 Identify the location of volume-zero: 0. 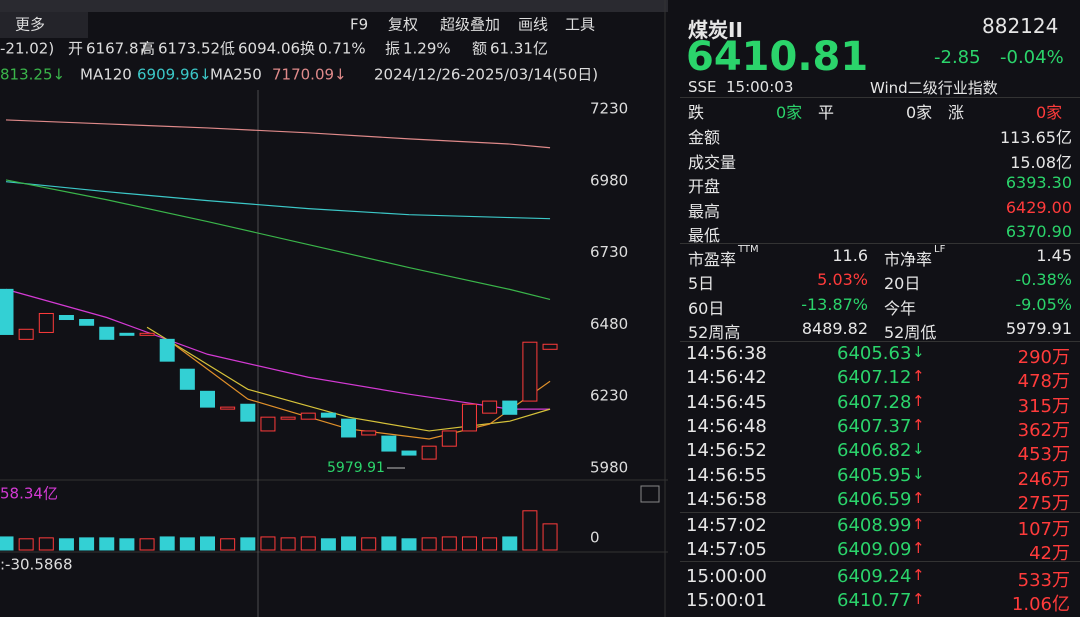
(595, 538).